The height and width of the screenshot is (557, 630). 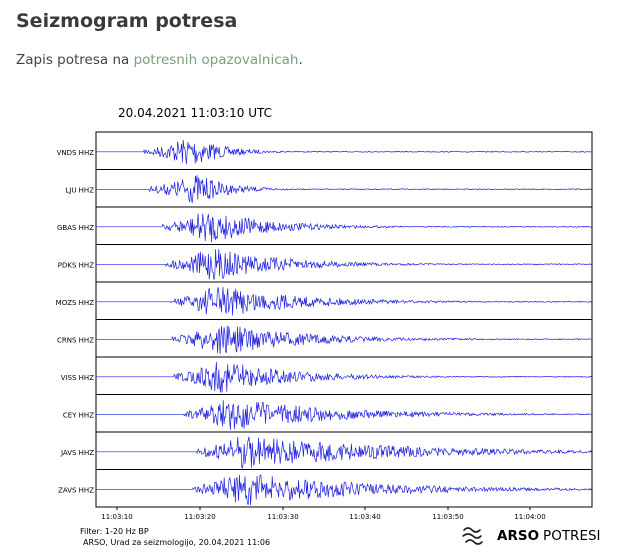 What do you see at coordinates (571, 536) in the screenshot?
I see `logo-light: POTRESI` at bounding box center [571, 536].